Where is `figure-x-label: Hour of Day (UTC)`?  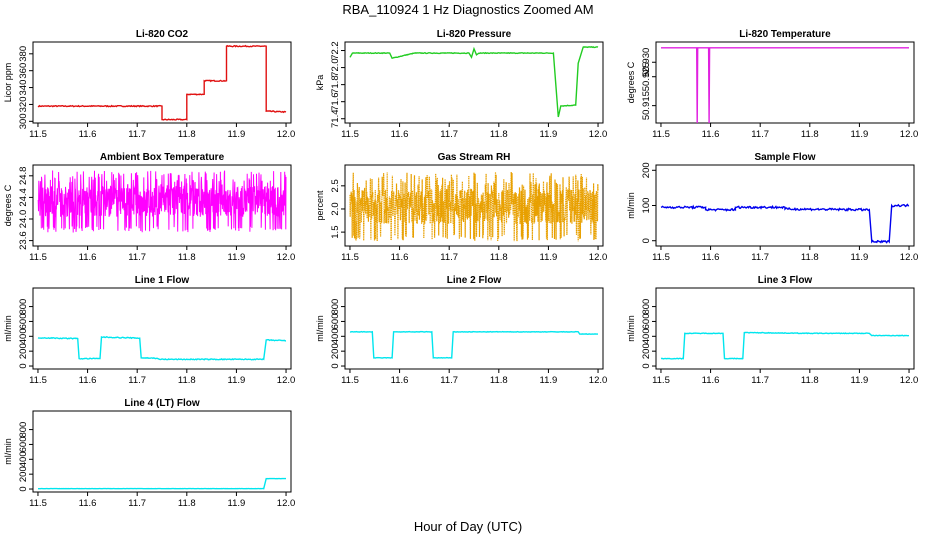 figure-x-label: Hour of Day (UTC) is located at coordinates (468, 526).